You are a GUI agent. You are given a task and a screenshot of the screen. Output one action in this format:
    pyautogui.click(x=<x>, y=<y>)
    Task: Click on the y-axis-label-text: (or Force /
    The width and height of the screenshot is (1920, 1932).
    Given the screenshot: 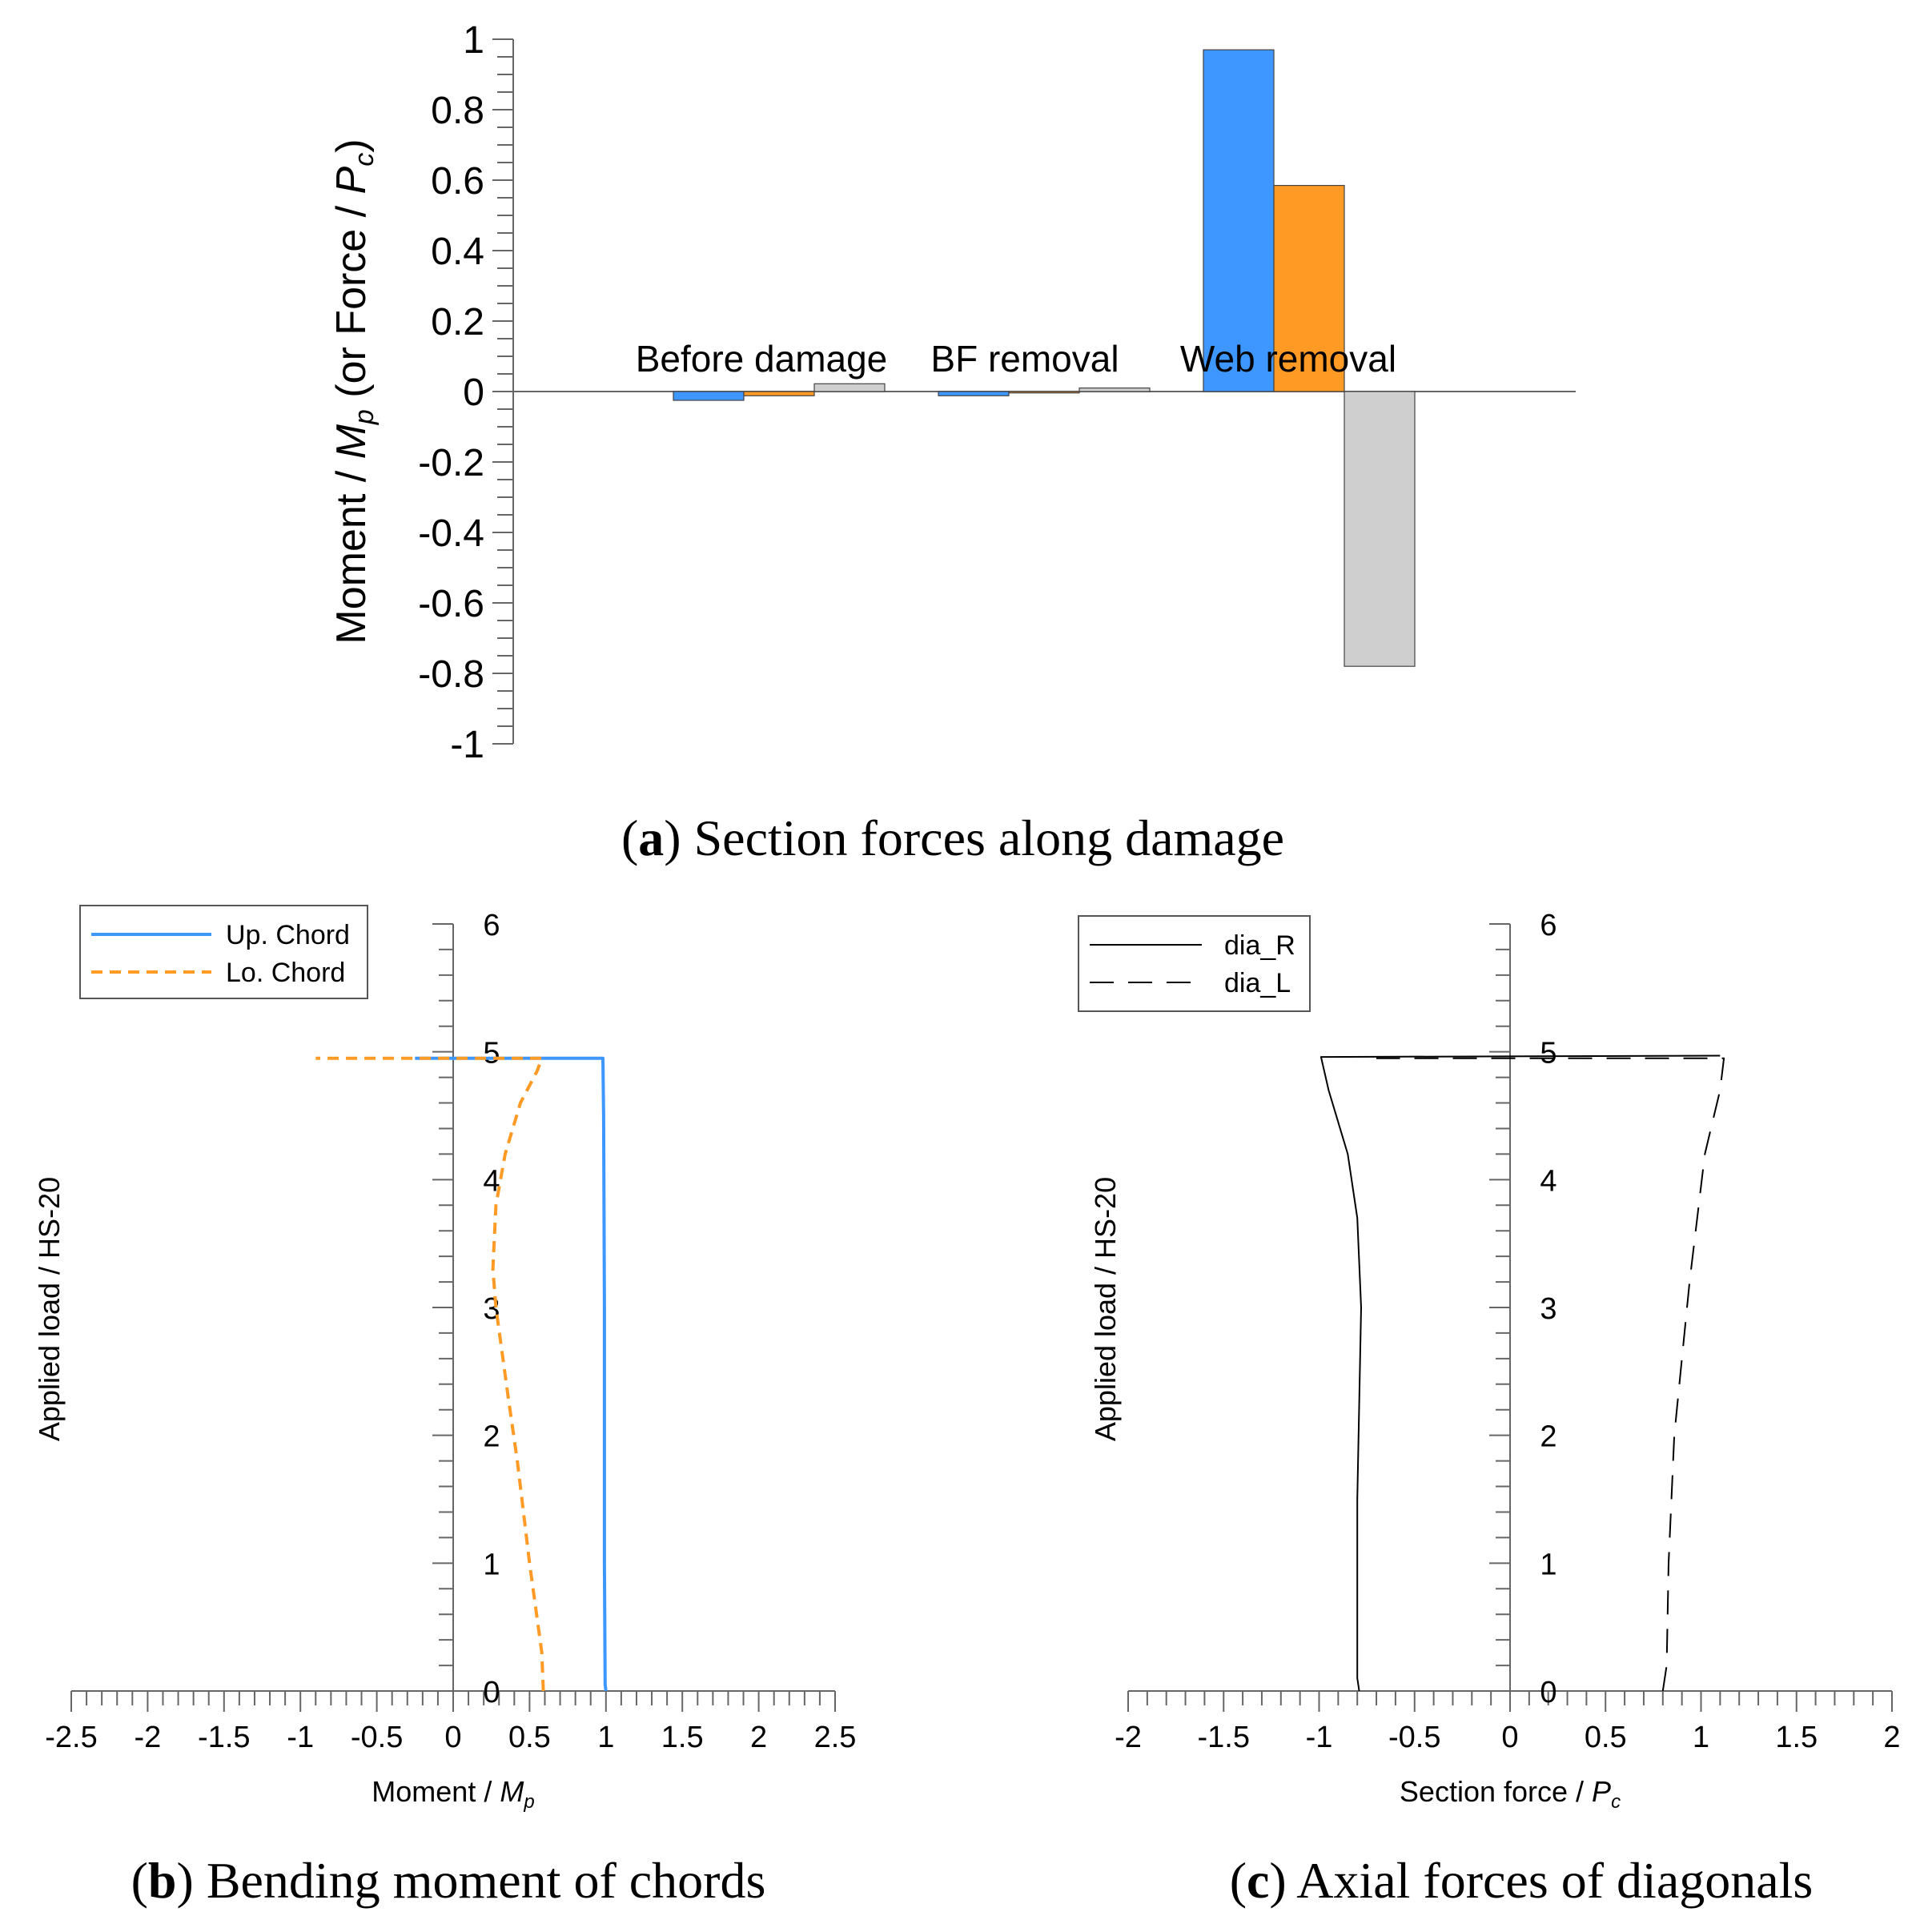 What is the action you would take?
    pyautogui.click(x=352, y=301)
    